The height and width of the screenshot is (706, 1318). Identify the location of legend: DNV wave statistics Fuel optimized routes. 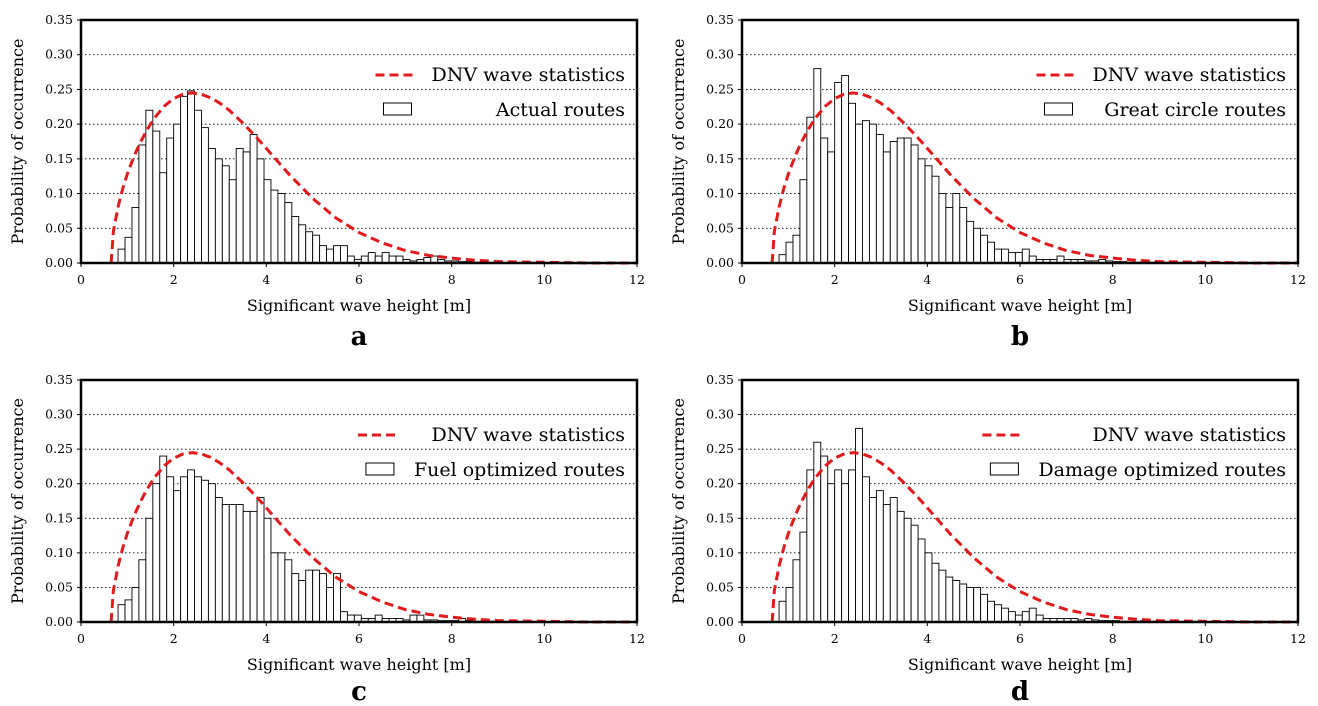
(491, 452).